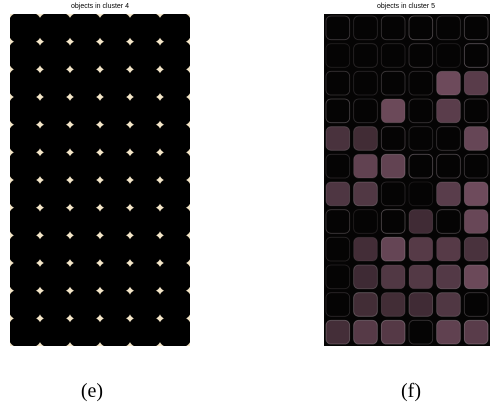  Describe the element at coordinates (100, 6) in the screenshot. I see `panel-e-title: objects in cluster 4` at that location.